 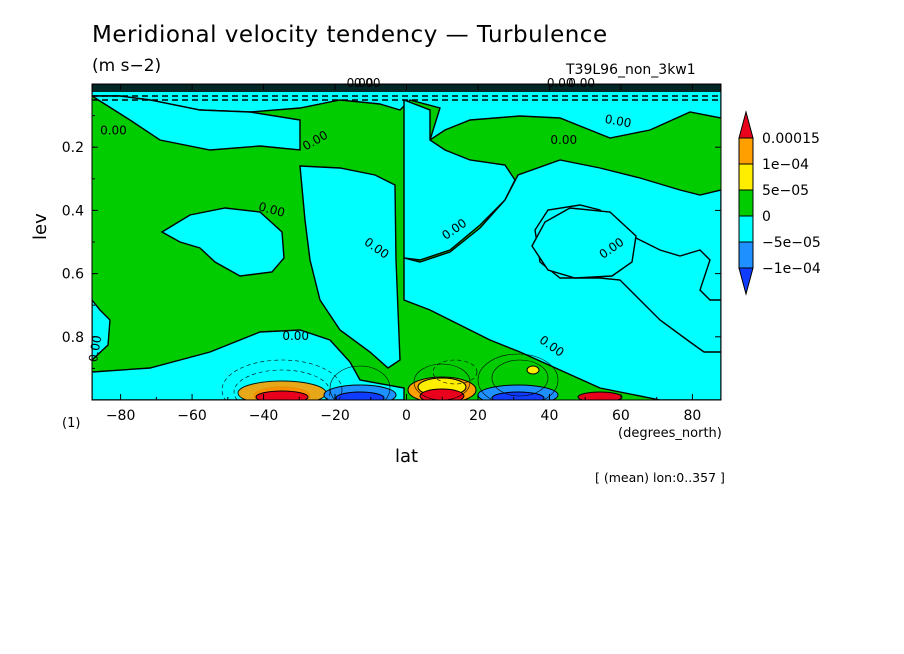 I want to click on cell-red-north, so click(x=442, y=394).